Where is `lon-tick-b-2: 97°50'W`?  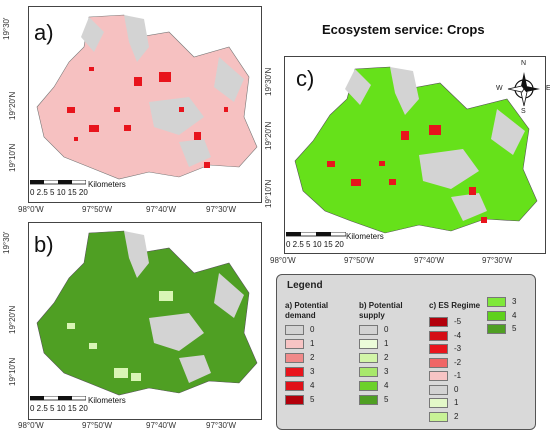 lon-tick-b-2: 97°50'W is located at coordinates (97, 425).